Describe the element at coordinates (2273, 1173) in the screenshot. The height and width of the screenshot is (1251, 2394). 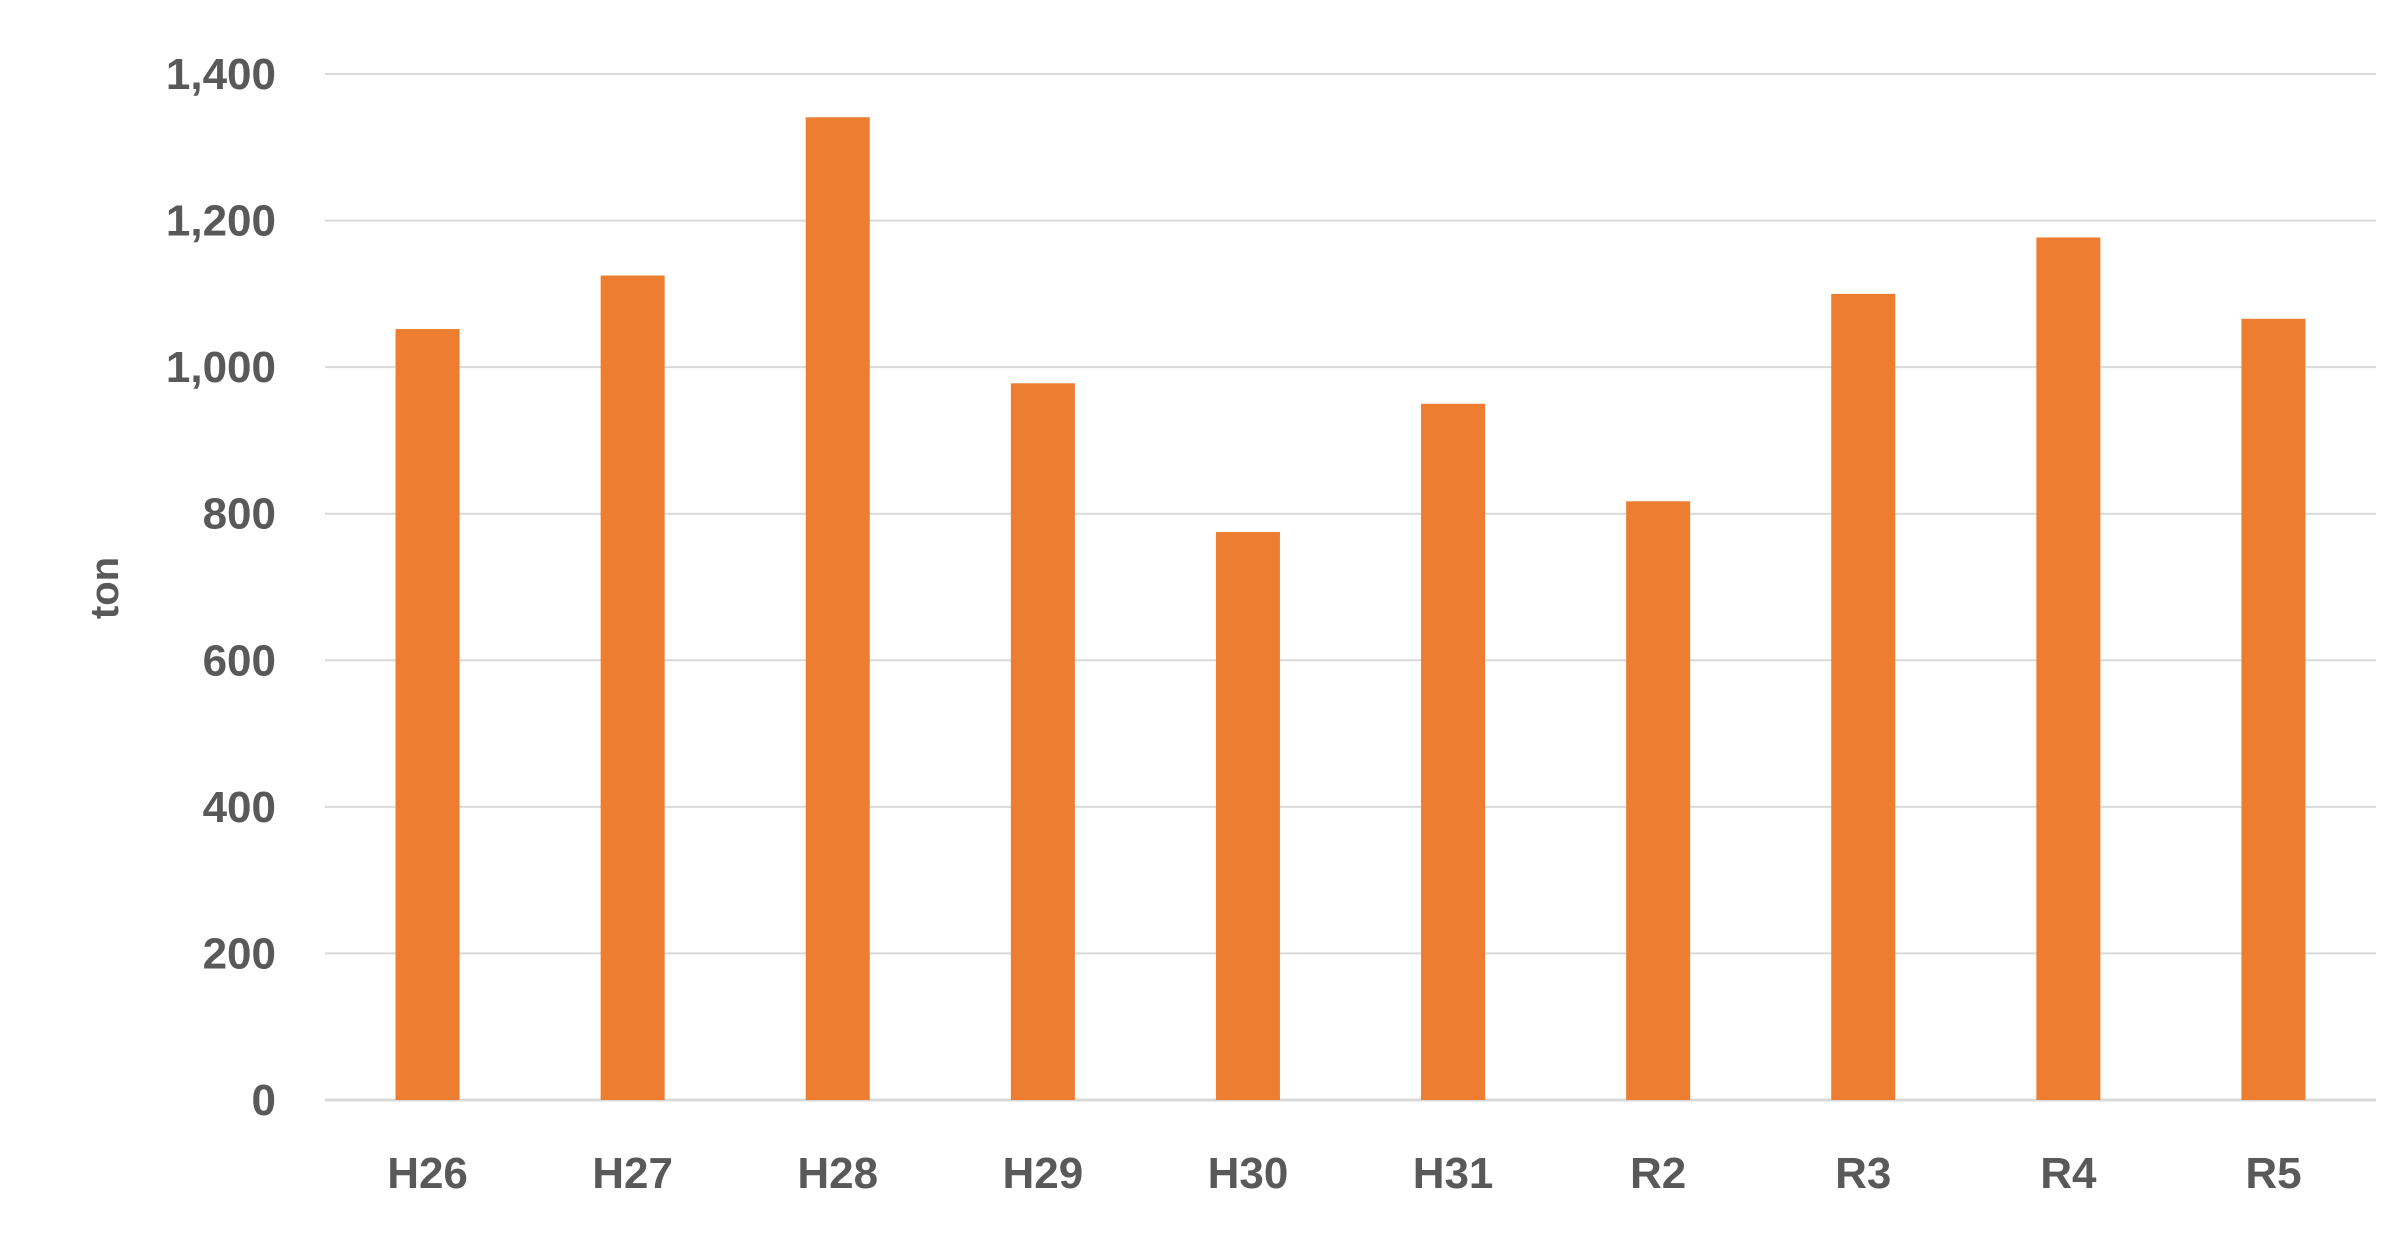
I see `x-tick-label: R5` at that location.